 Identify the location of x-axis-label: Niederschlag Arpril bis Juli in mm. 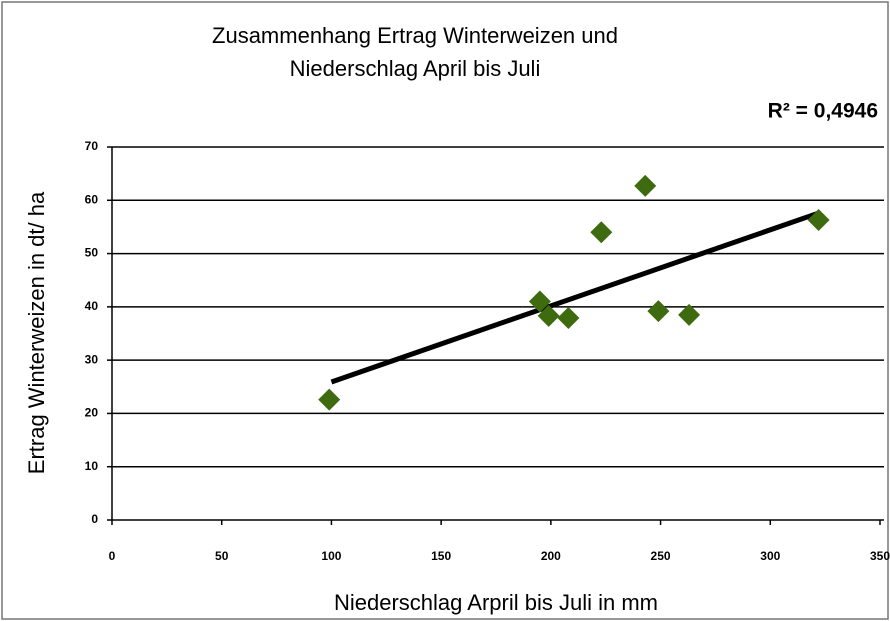
(496, 602).